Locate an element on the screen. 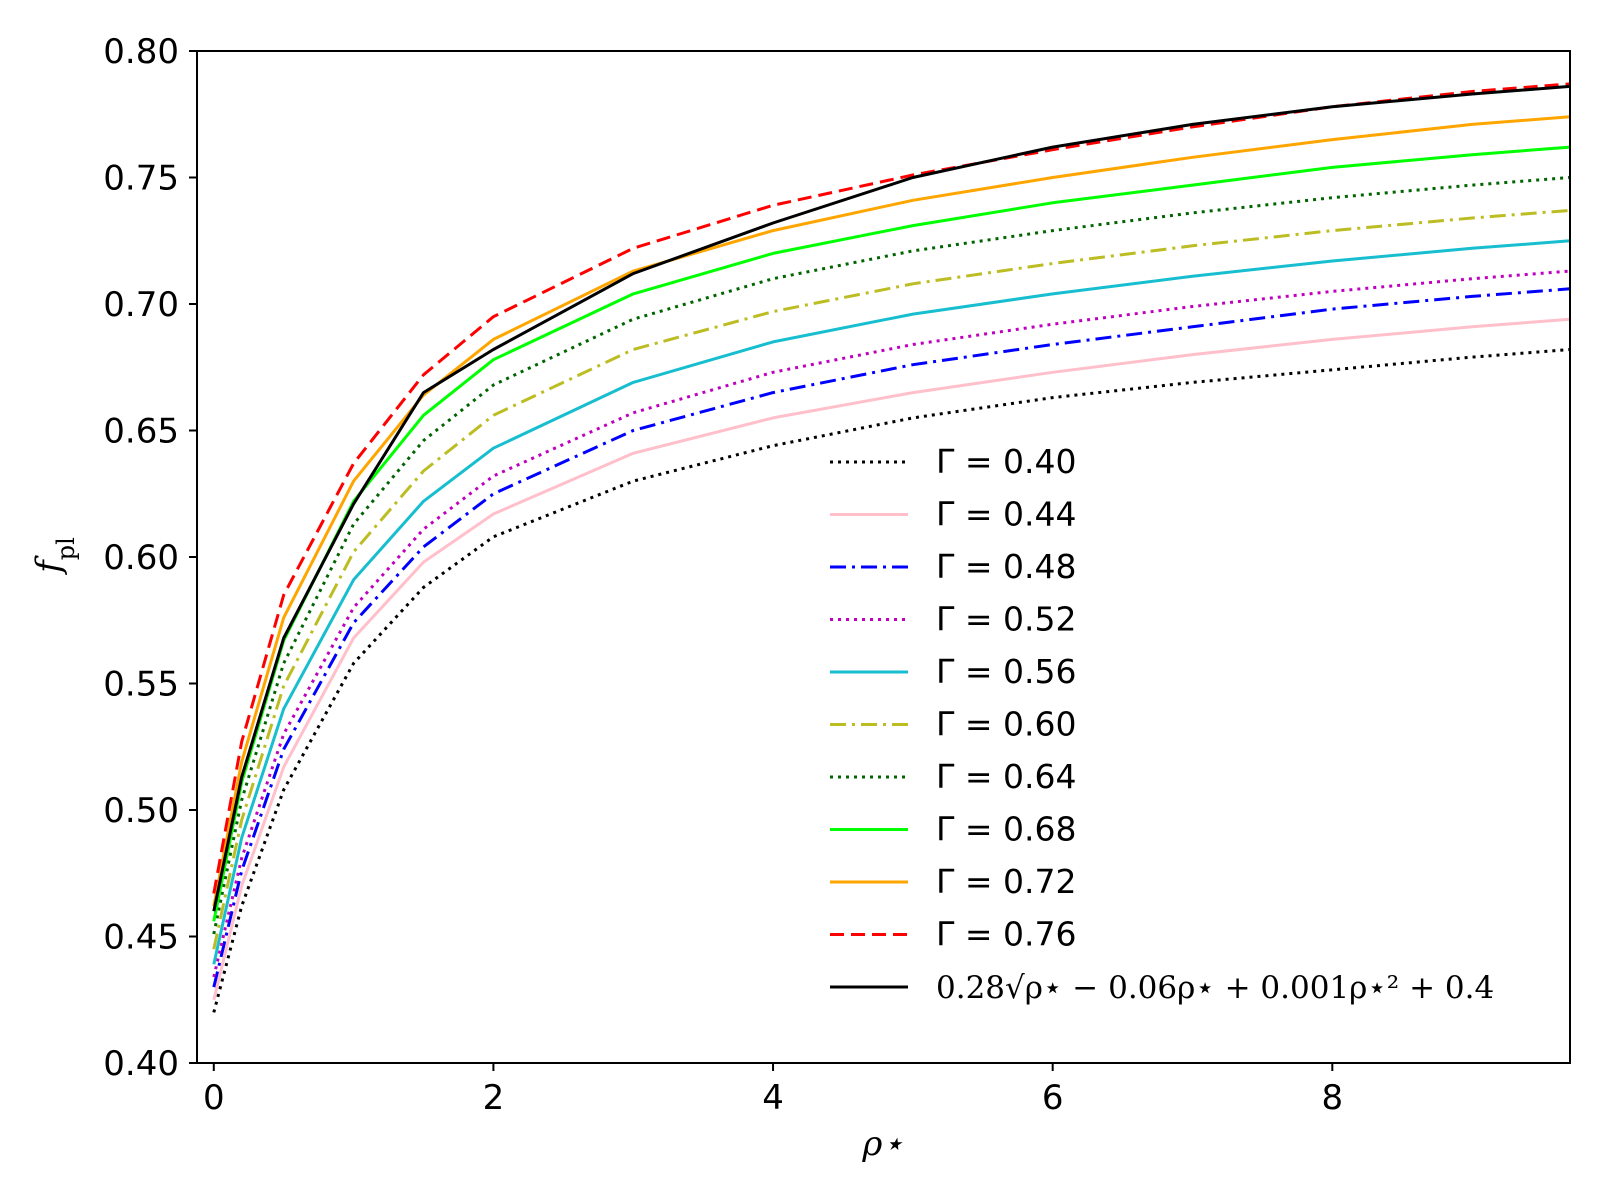 The image size is (1600, 1200). y-tick-label: 0.45 is located at coordinates (141, 938).